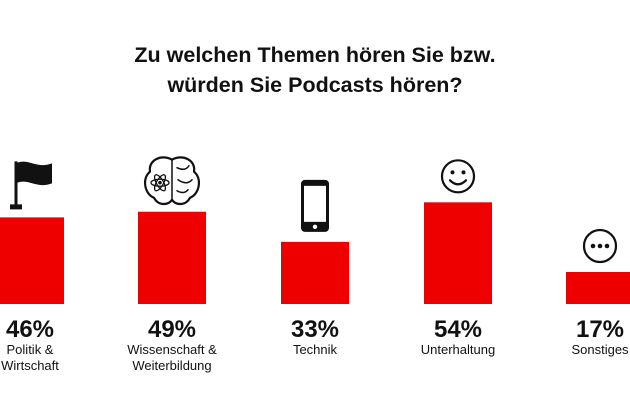 This screenshot has height=412, width=630. I want to click on atom-nucleus, so click(160, 182).